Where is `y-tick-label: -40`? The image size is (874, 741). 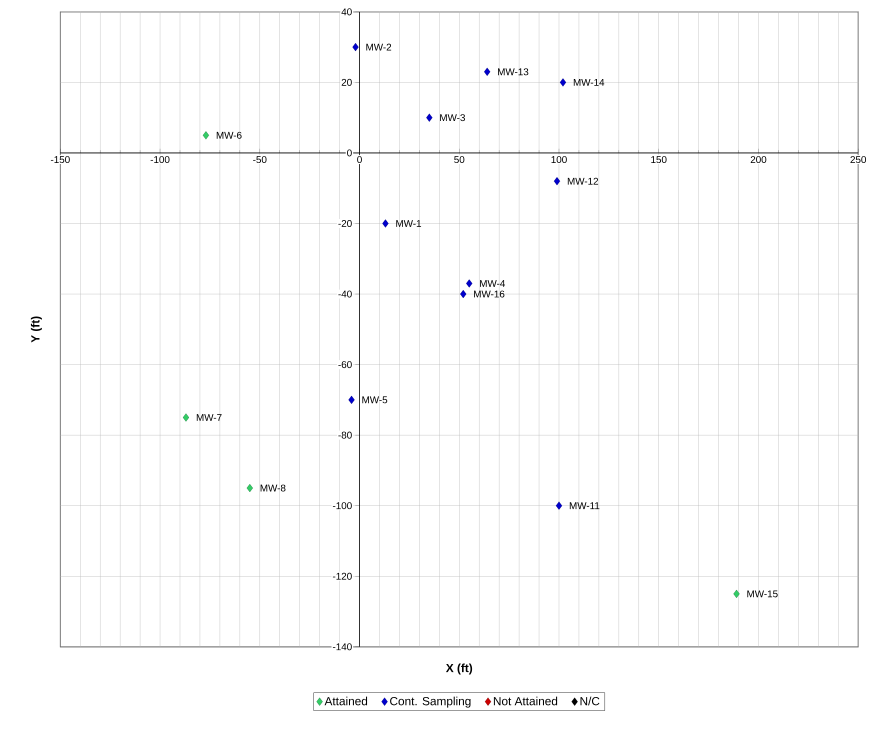 y-tick-label: -40 is located at coordinates (345, 294).